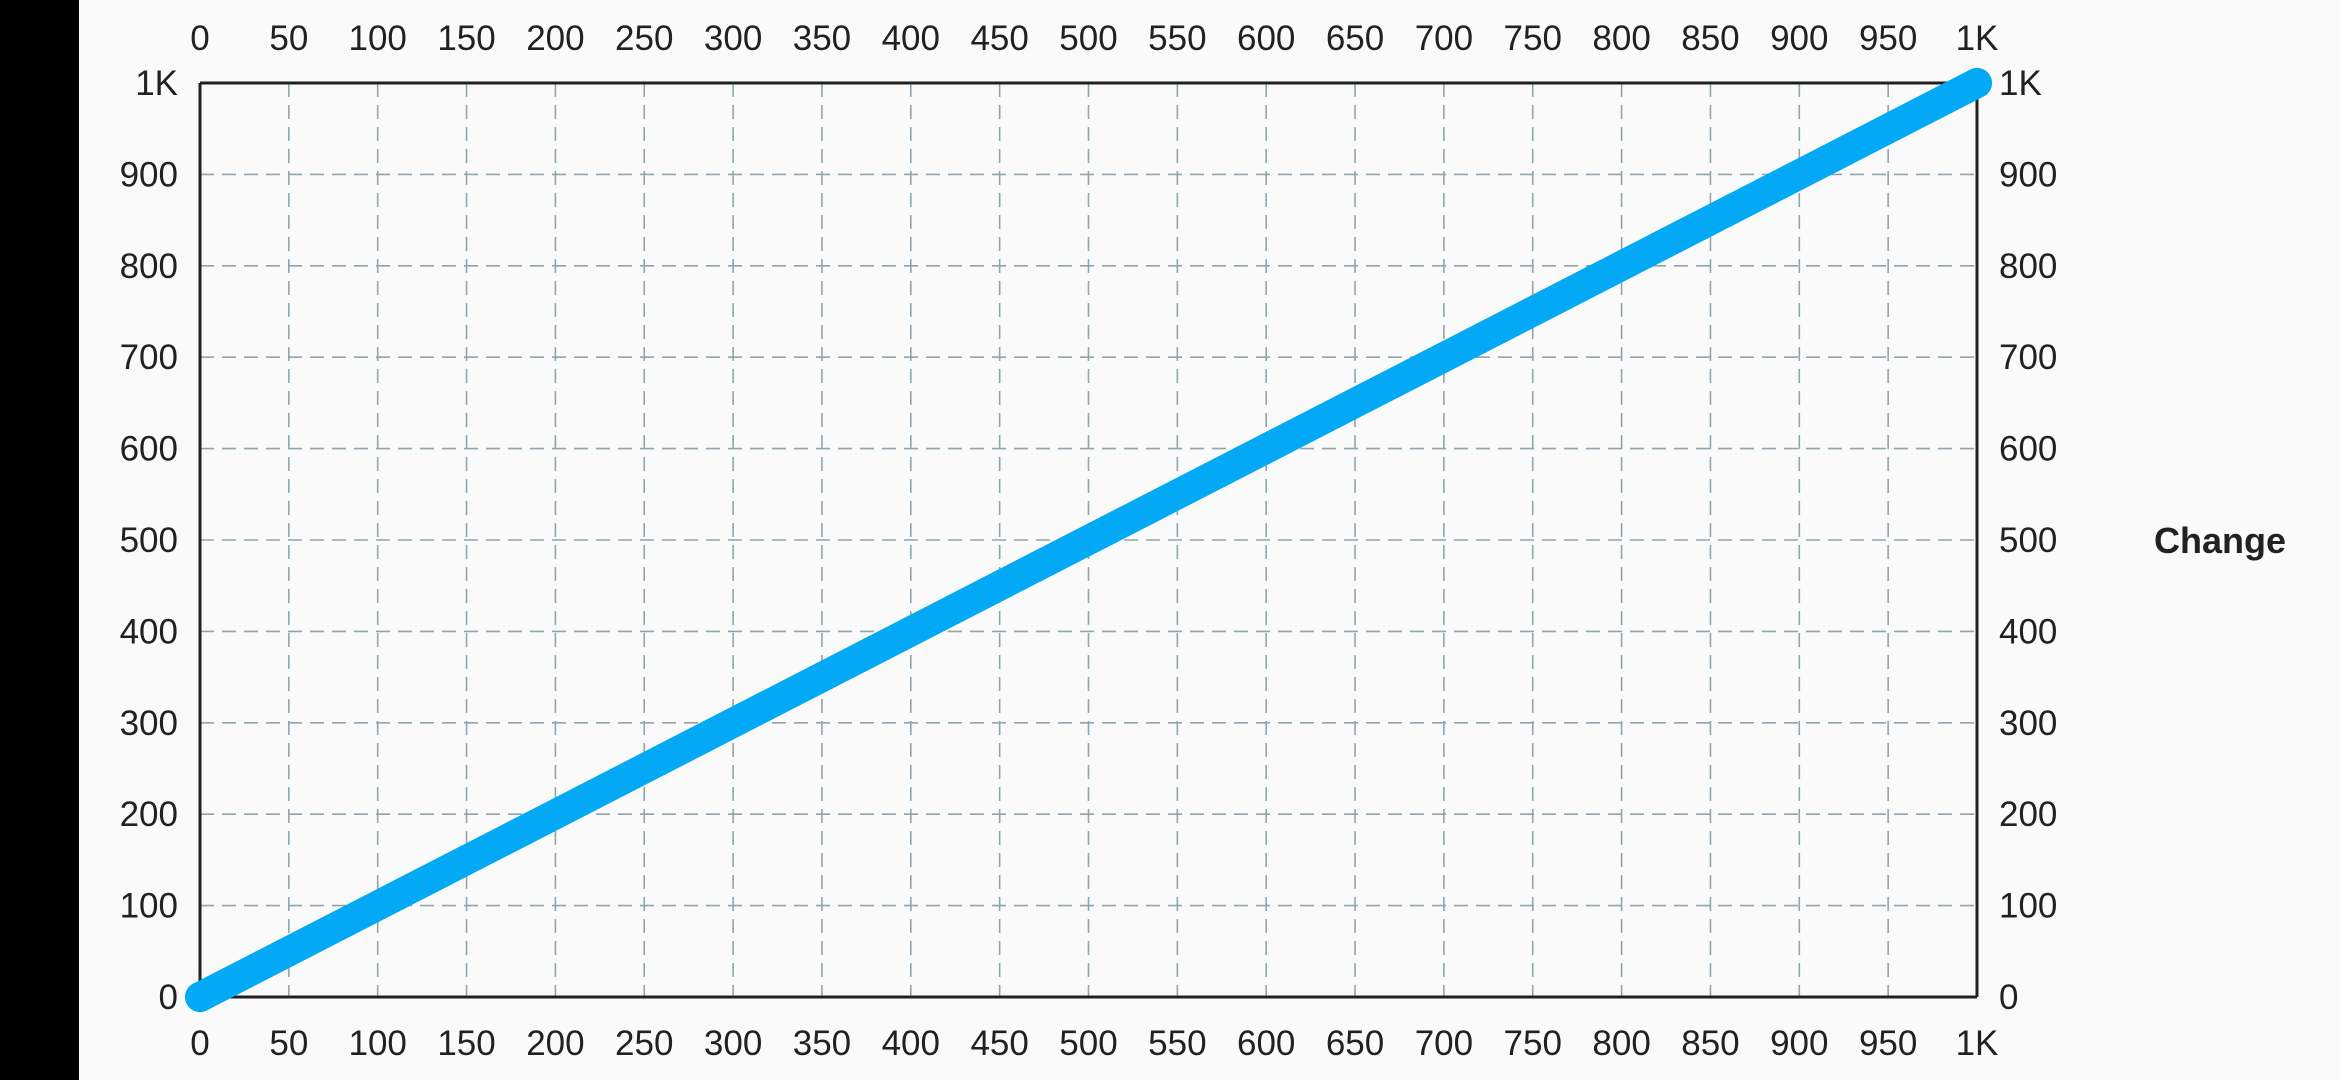 The width and height of the screenshot is (2340, 1080). I want to click on y-tick-label-left: 800, so click(149, 266).